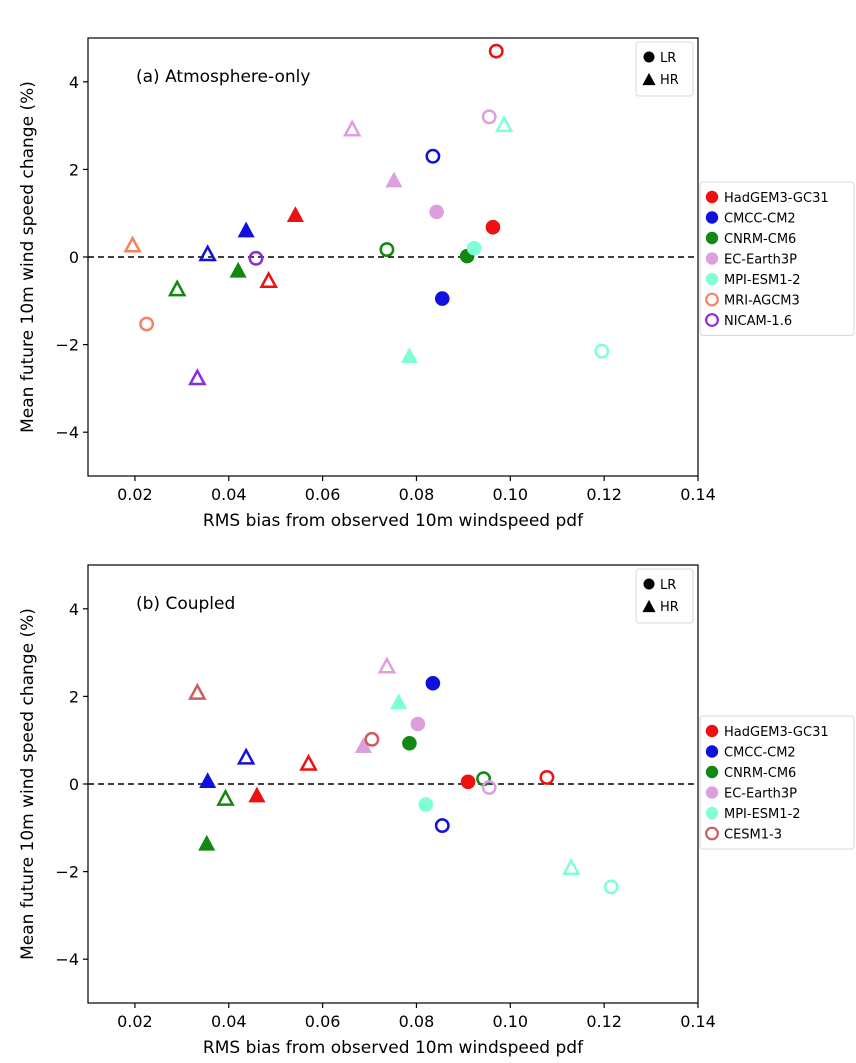 This screenshot has width=856, height=1063. What do you see at coordinates (229, 1021) in the screenshot?
I see `x-tick-label: 0.04` at bounding box center [229, 1021].